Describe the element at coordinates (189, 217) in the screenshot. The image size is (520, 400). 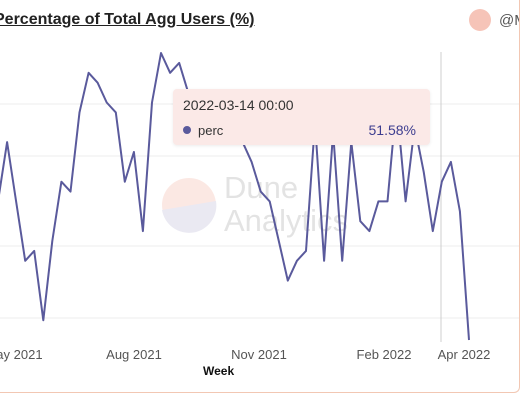
I see `watermark-logo-bottom` at that location.